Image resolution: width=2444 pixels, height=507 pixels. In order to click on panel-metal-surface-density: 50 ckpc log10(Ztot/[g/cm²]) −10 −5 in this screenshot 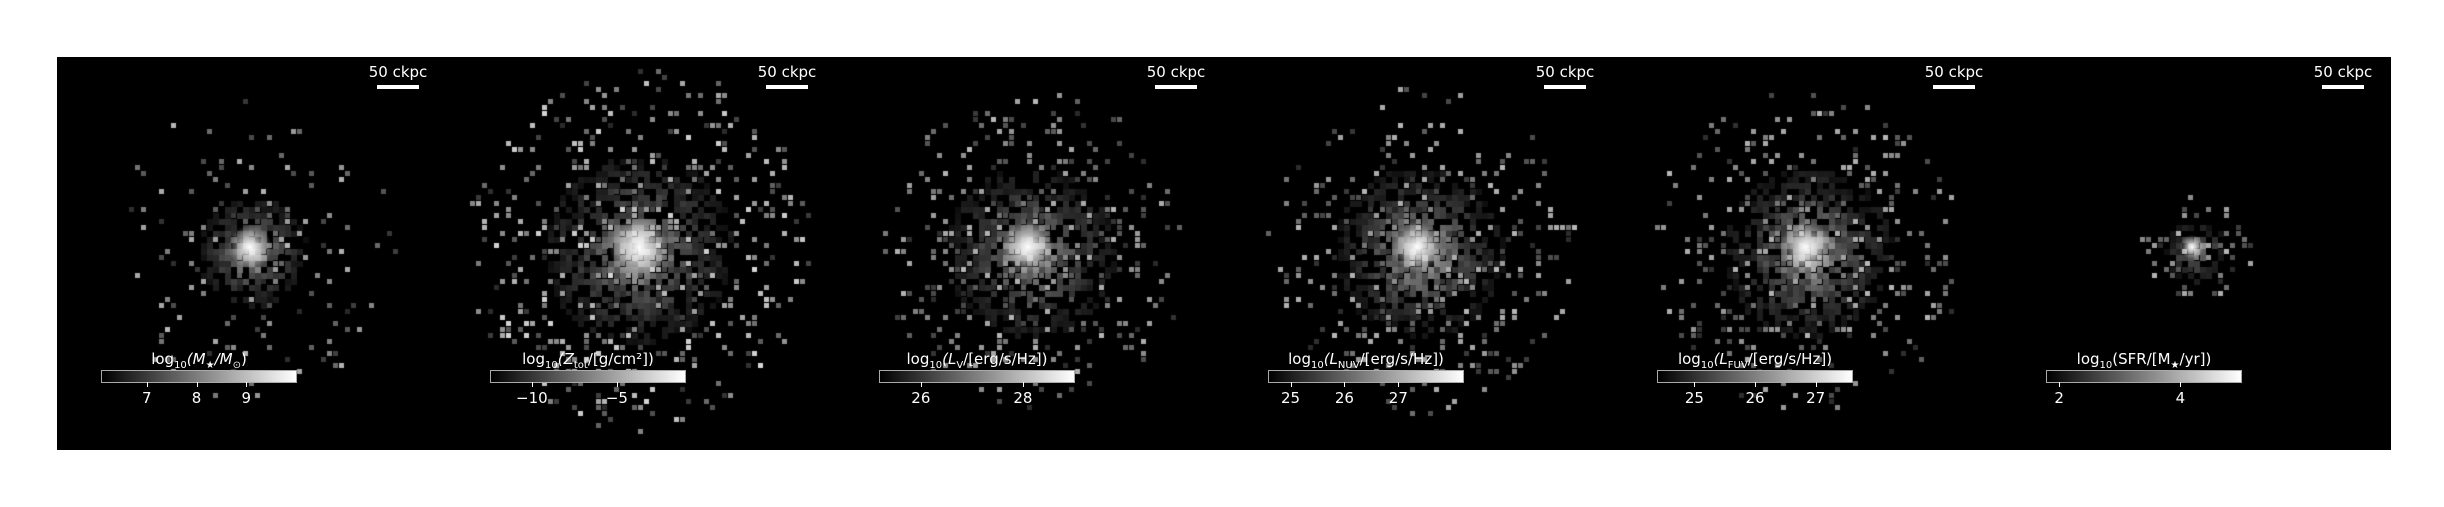, I will do `click(640, 253)`.